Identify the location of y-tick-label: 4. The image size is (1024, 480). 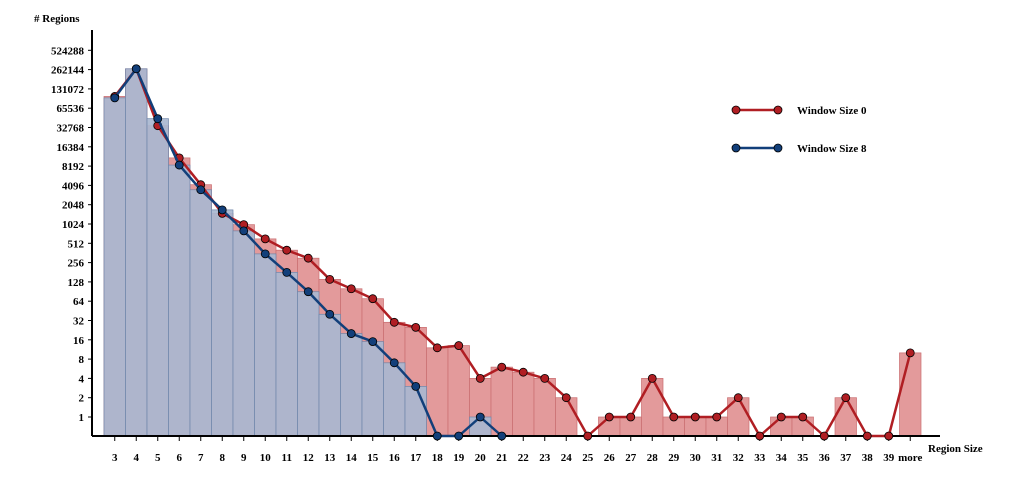
(82, 379).